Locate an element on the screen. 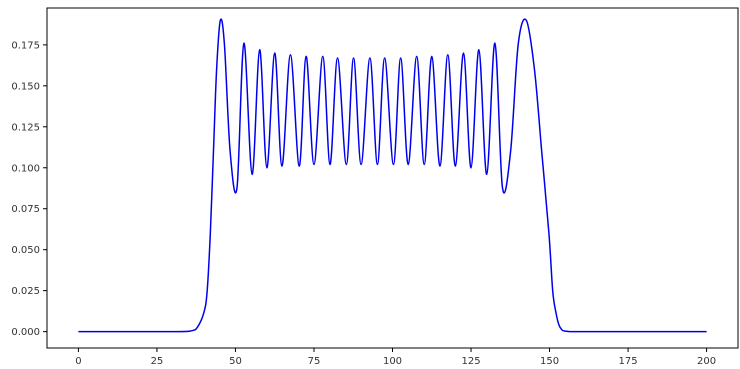  x-tick-label: 75 is located at coordinates (314, 360).